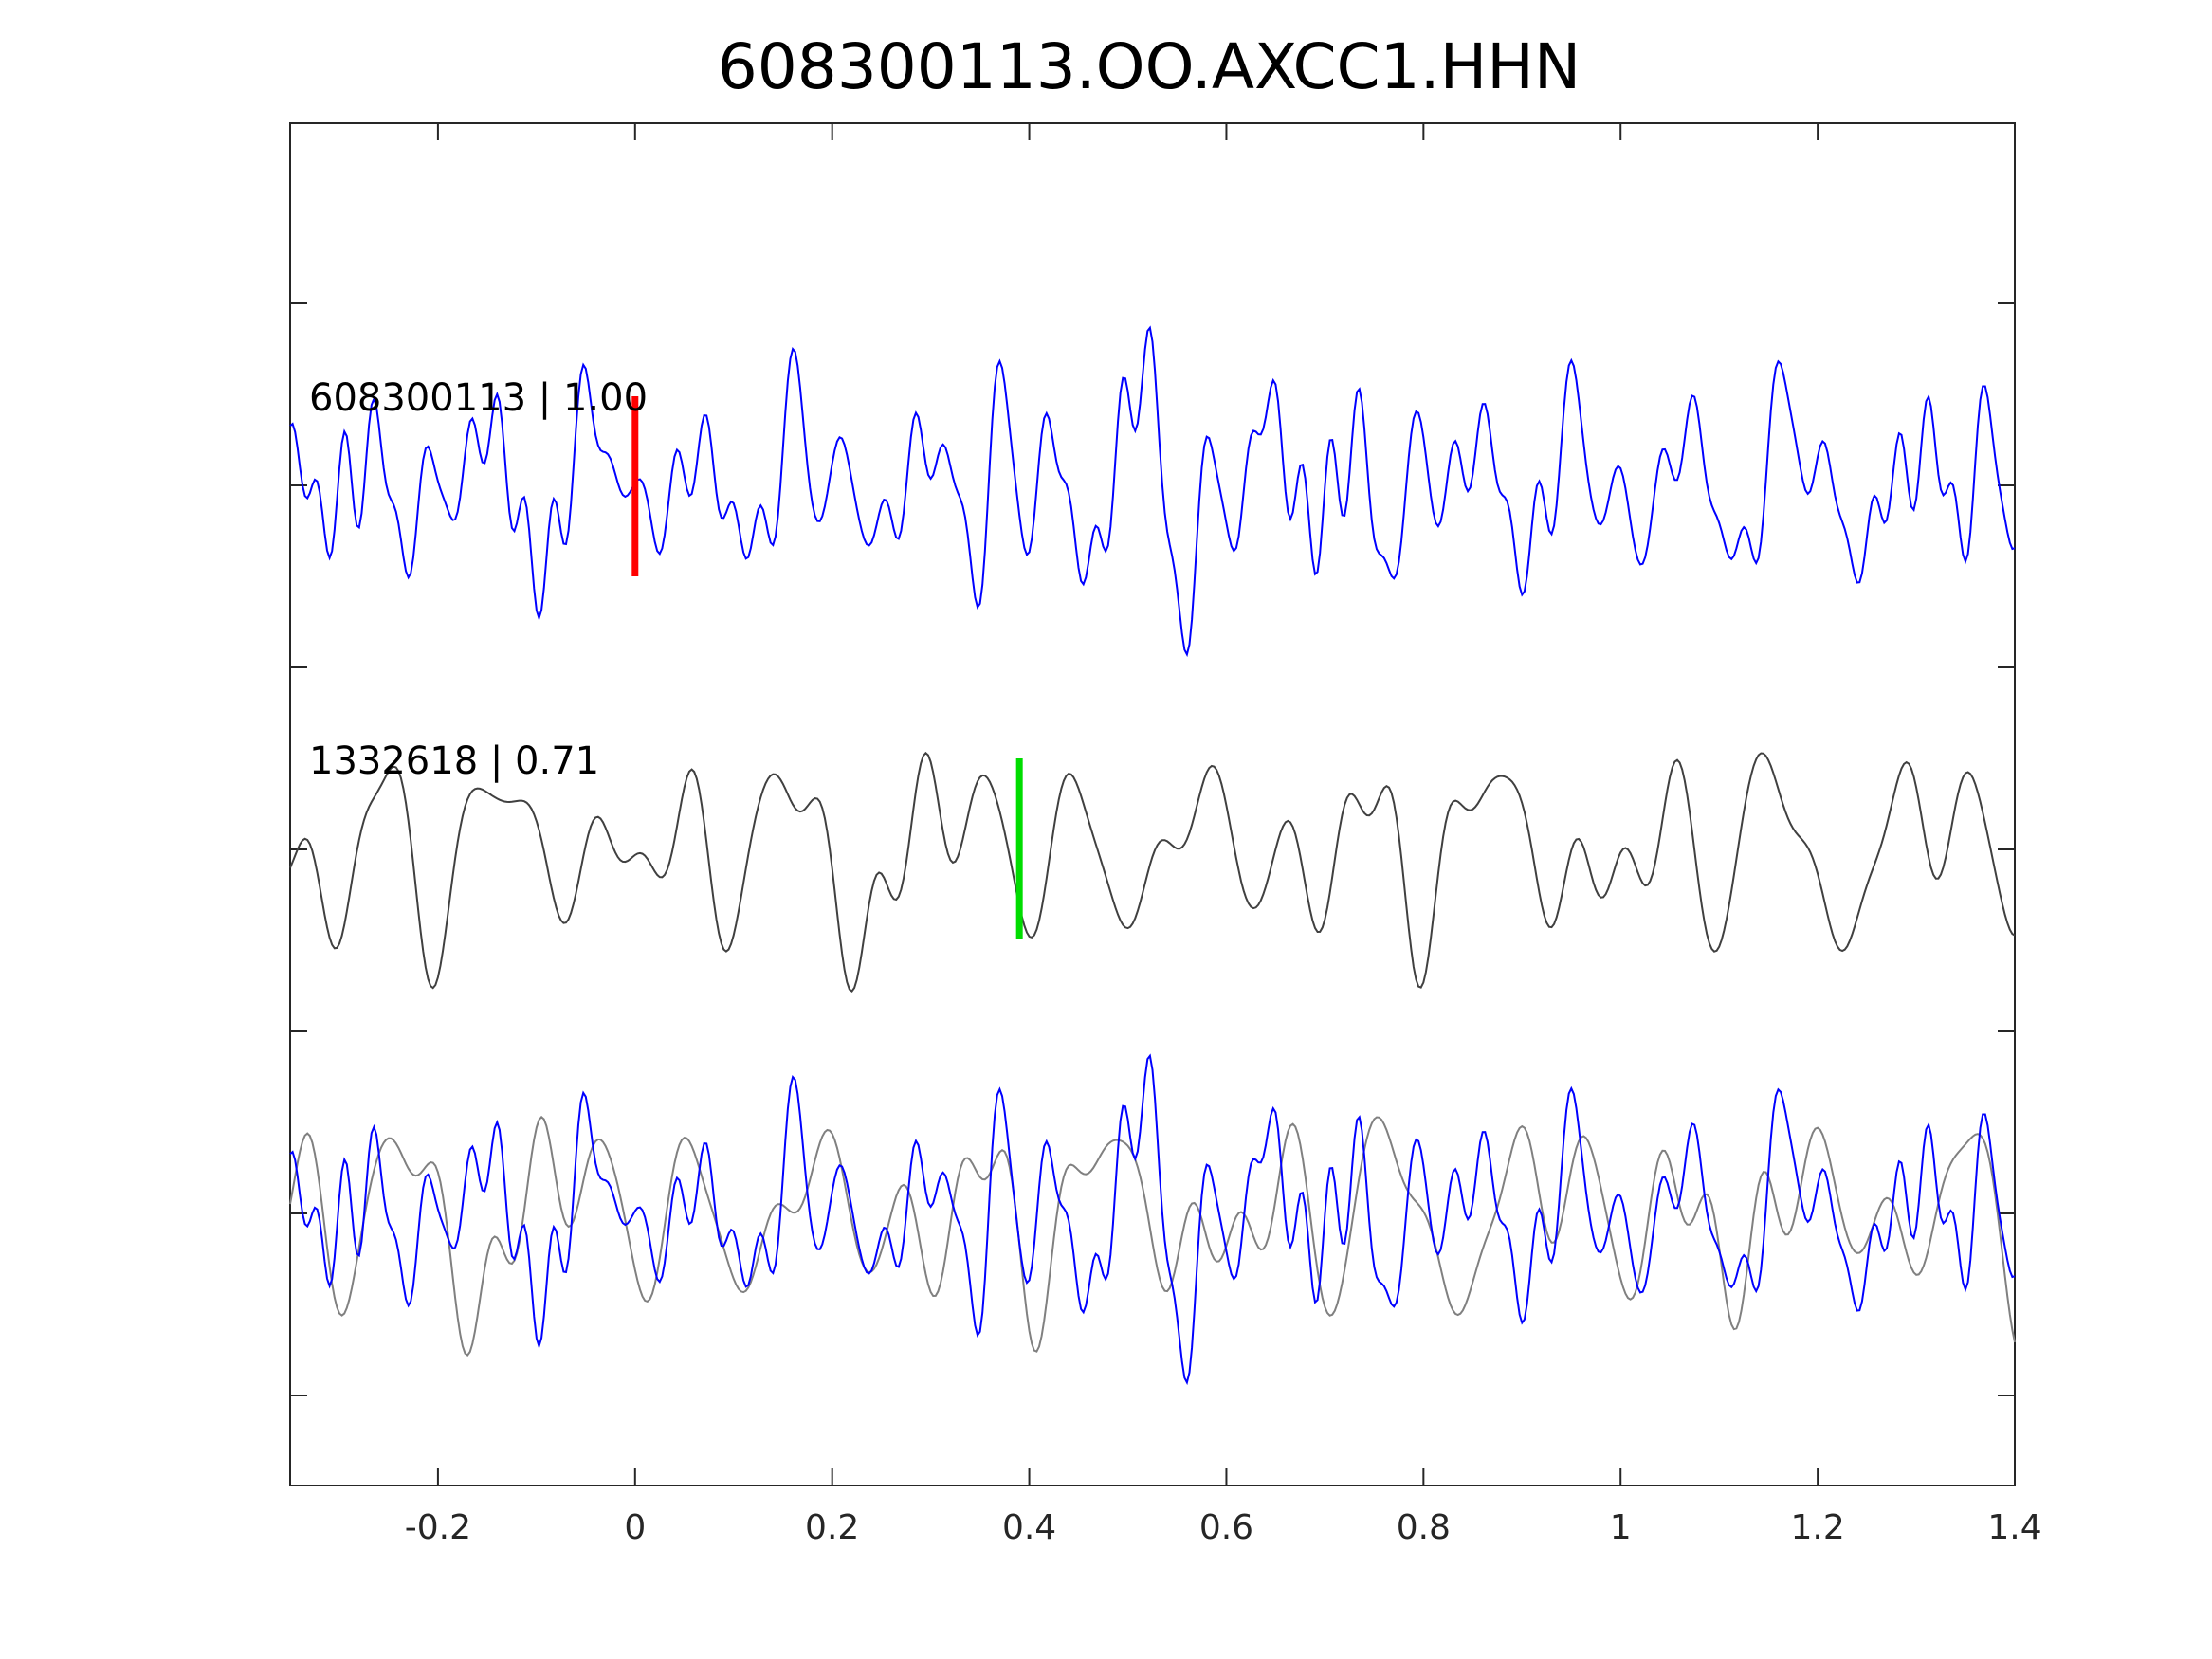  Describe the element at coordinates (1817, 1527) in the screenshot. I see `x-tick-label: 1.2` at that location.